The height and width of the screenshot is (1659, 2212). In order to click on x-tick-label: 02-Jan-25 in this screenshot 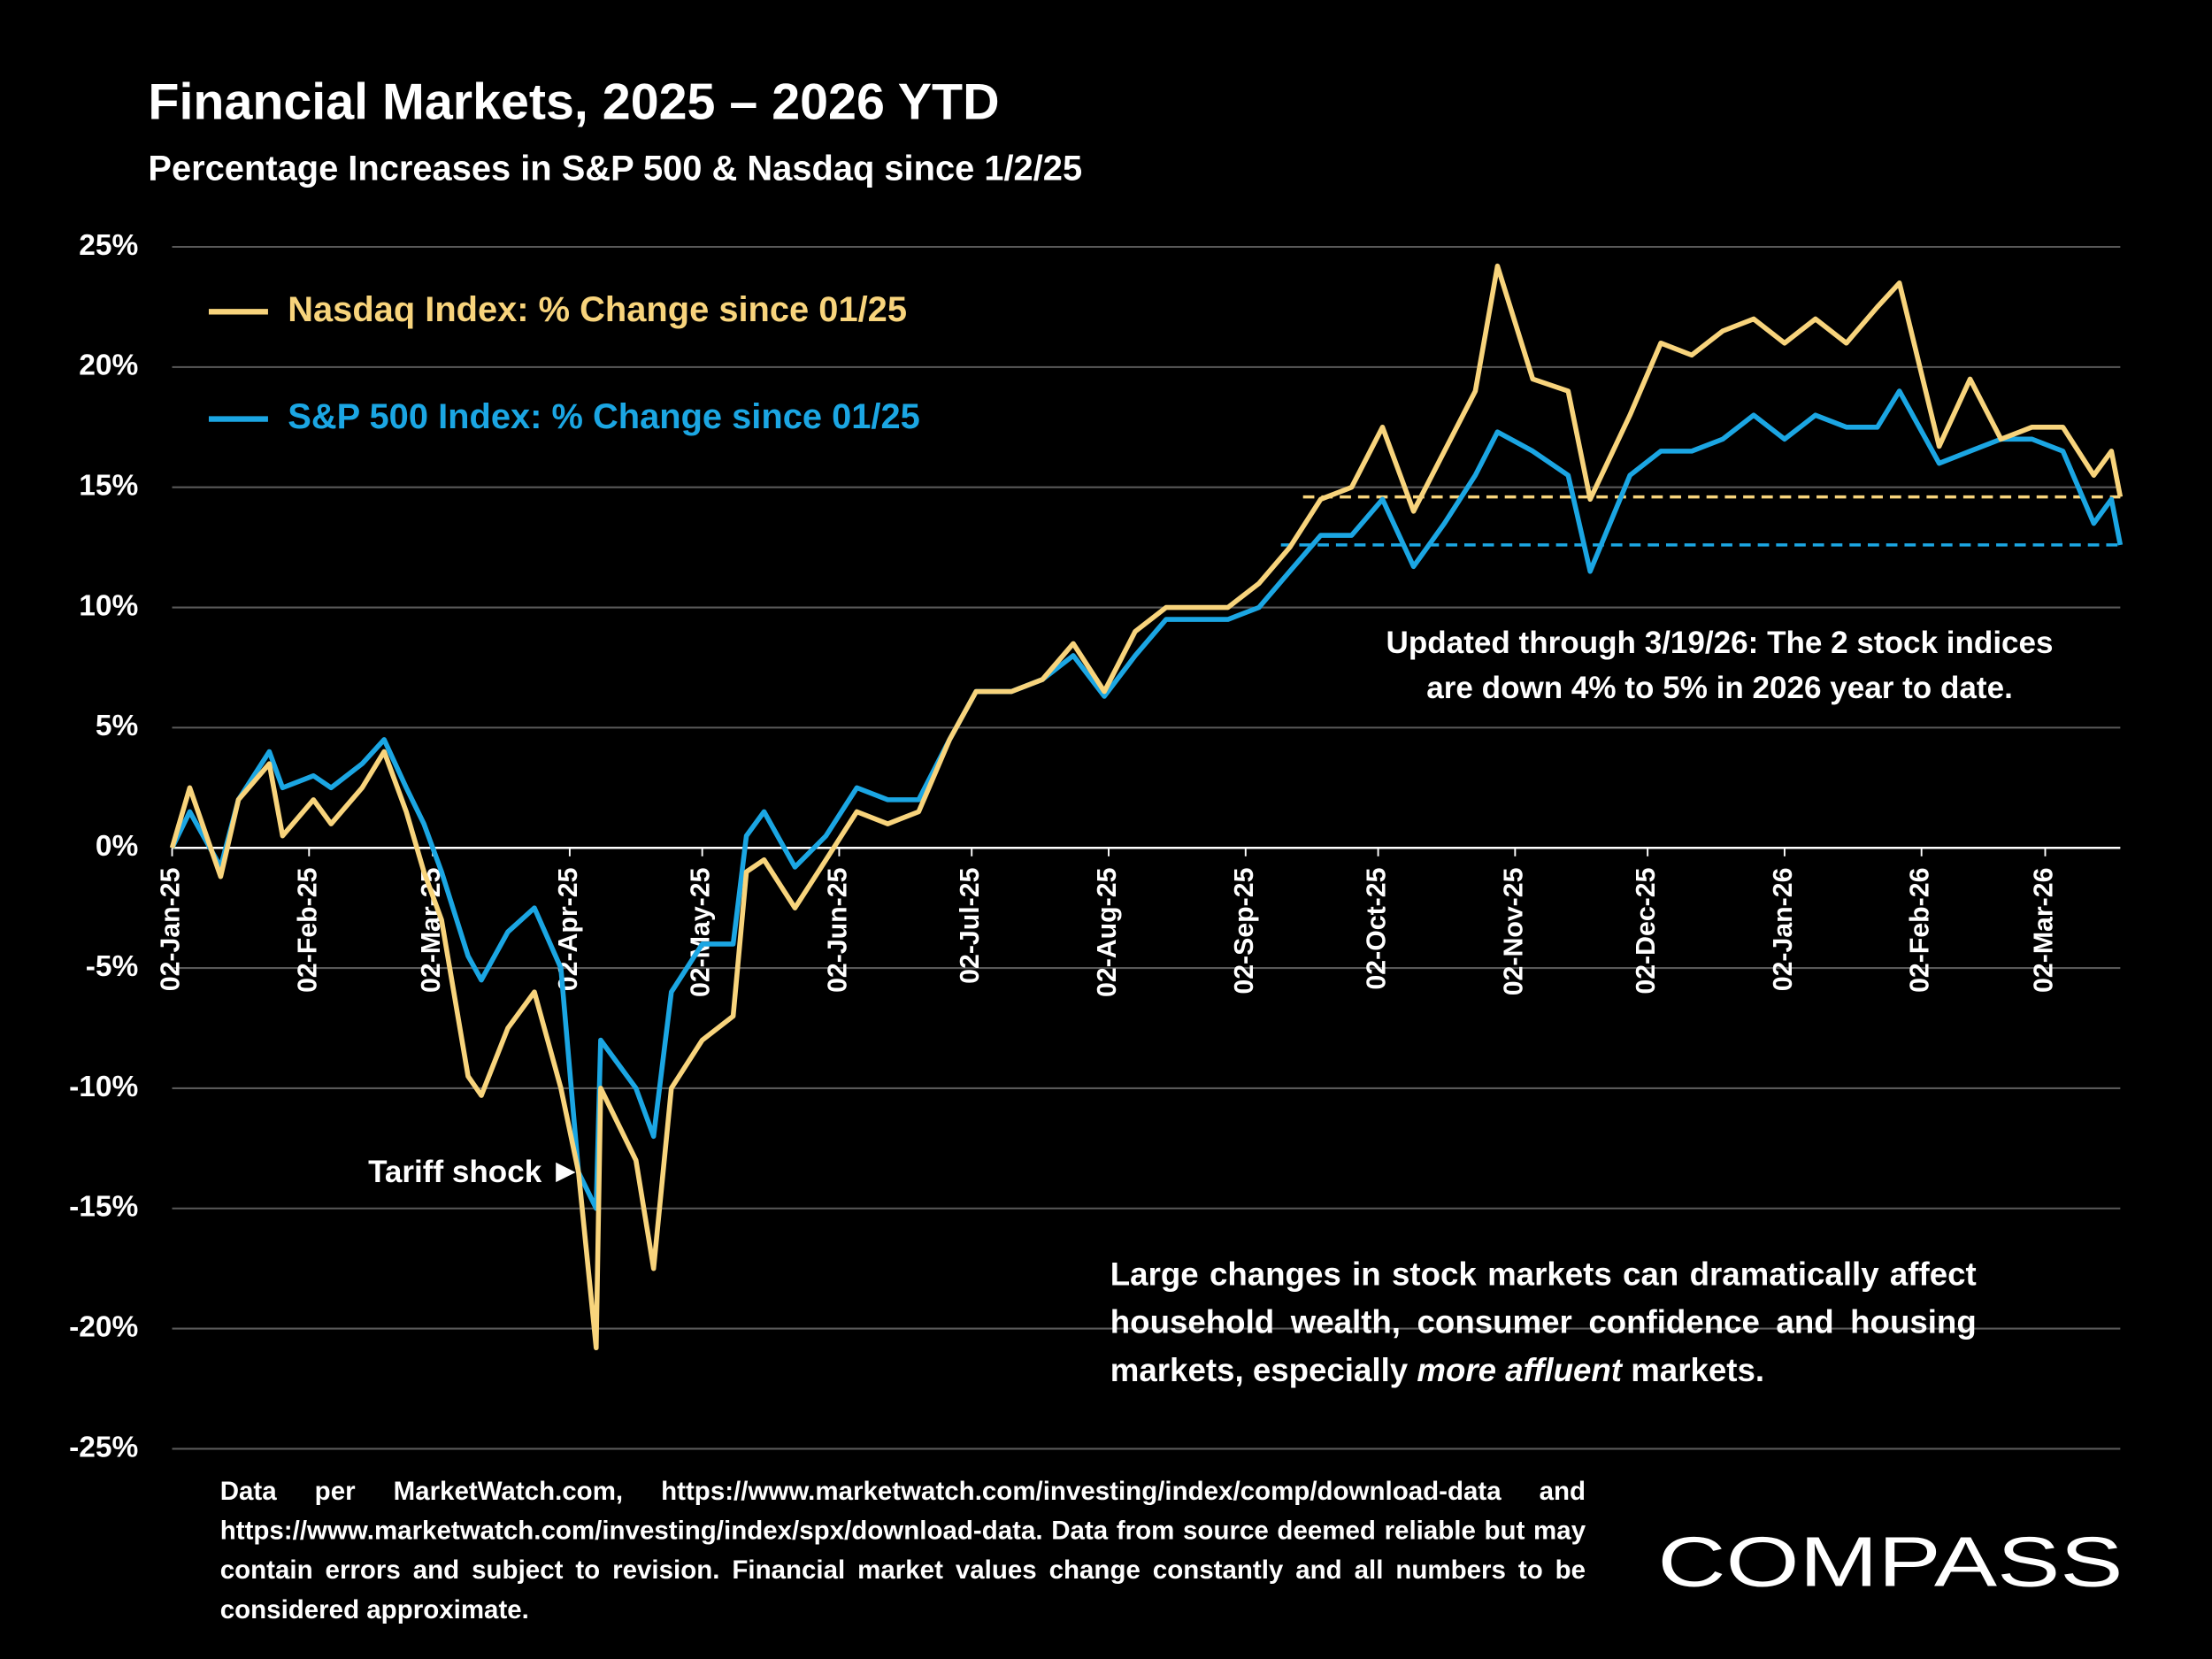, I will do `click(172, 930)`.